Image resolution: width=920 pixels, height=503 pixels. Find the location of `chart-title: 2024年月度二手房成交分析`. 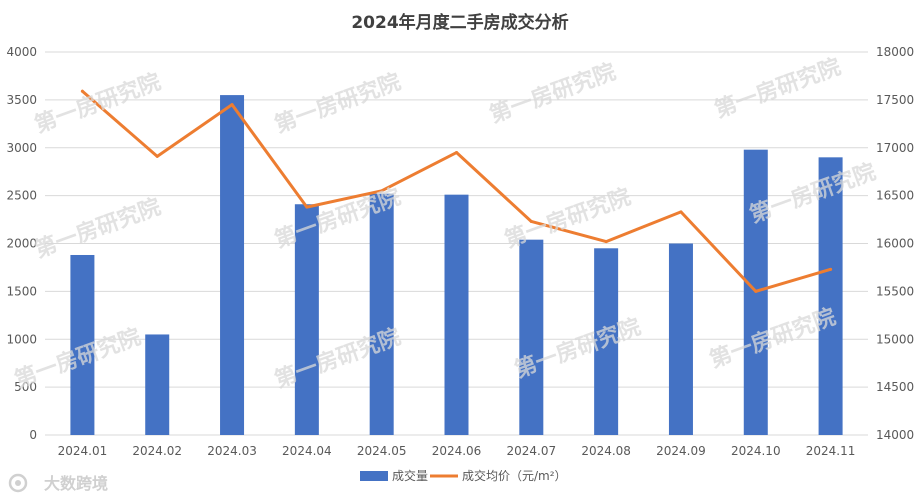

chart-title: 2024年月度二手房成交分析 is located at coordinates (459, 22).